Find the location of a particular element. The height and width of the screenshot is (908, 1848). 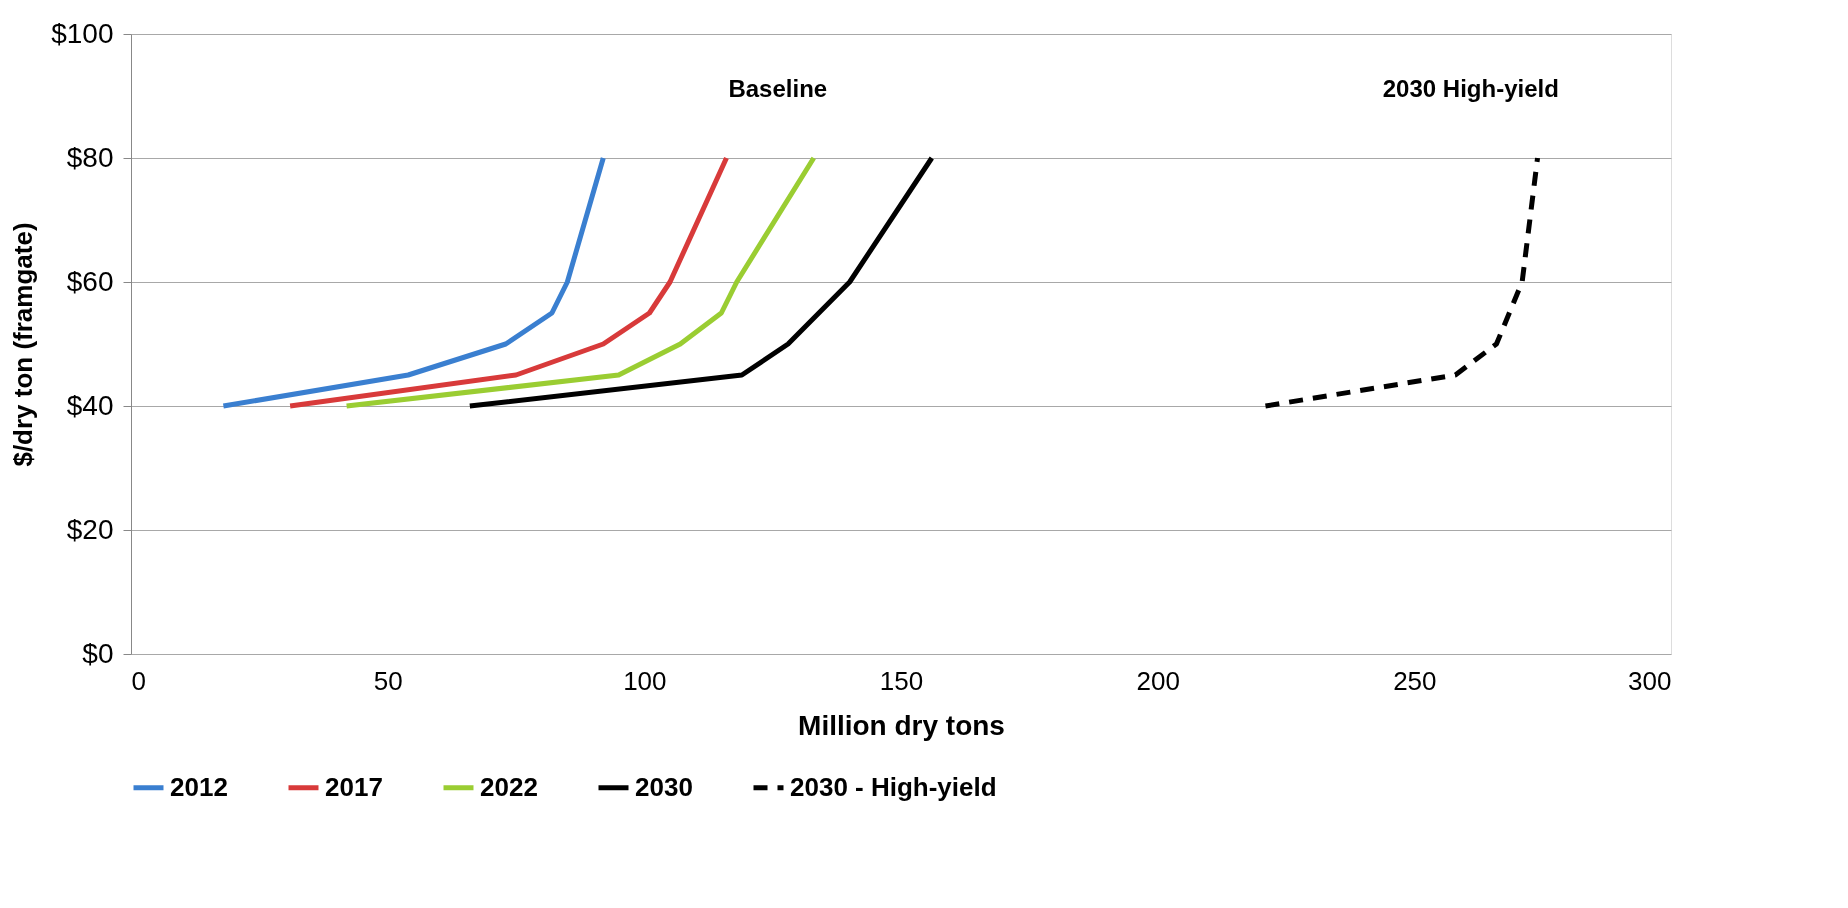

y-tick-label: $60 is located at coordinates (90, 281).